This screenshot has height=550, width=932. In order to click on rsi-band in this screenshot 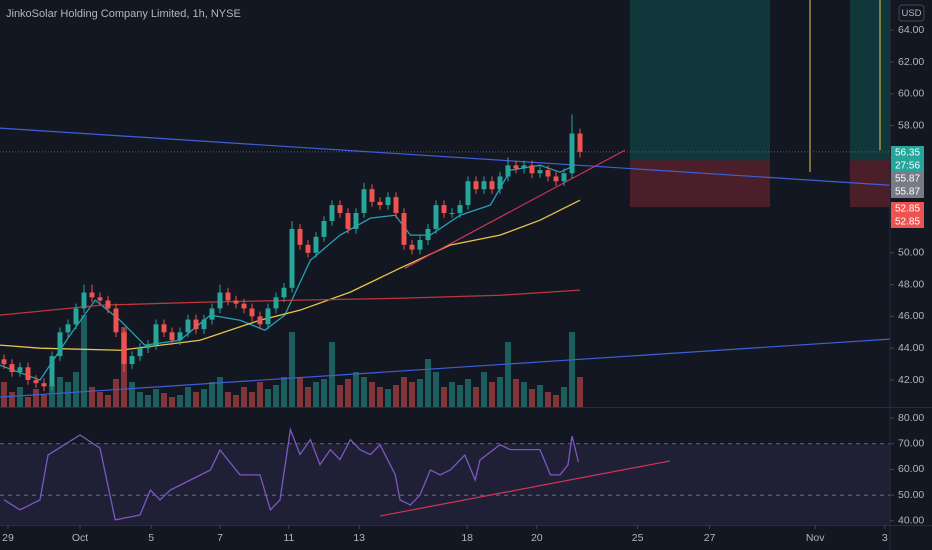, I will do `click(445, 484)`.